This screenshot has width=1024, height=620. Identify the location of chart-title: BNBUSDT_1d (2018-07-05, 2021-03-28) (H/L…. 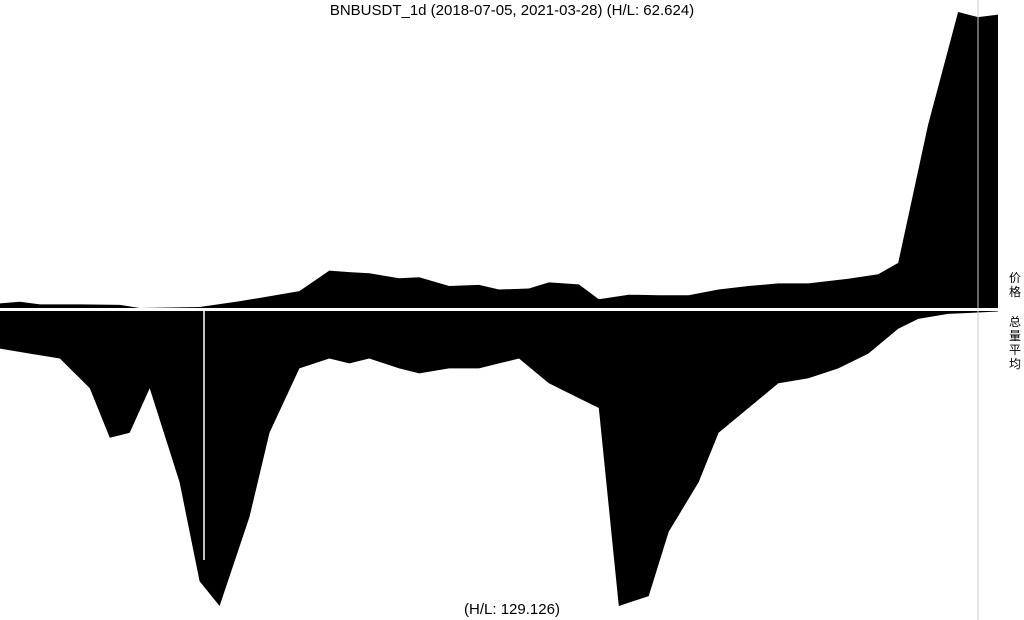
(512, 10).